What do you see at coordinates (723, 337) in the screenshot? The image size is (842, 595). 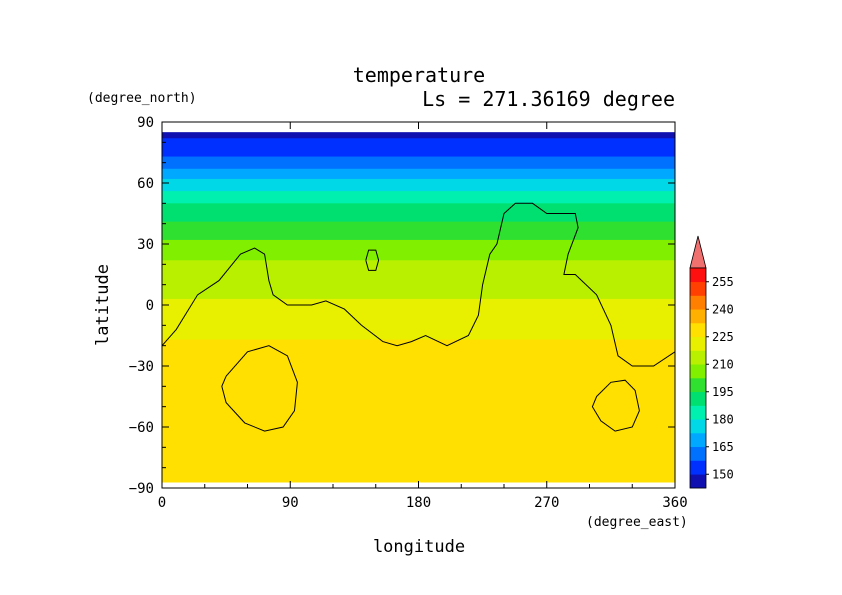 I see `colorbar-tick-label: 225` at bounding box center [723, 337].